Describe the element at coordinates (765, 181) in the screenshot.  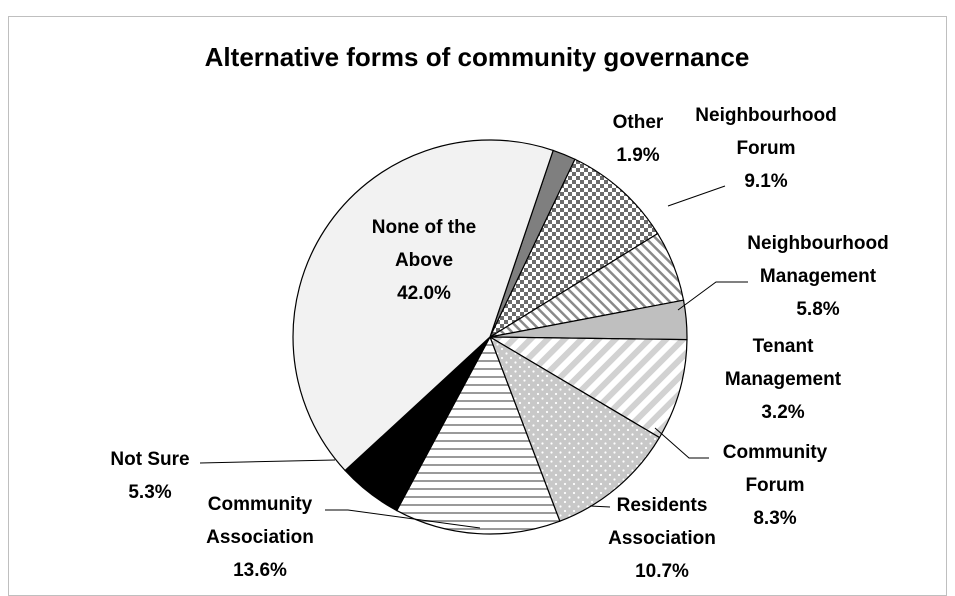
I see `slice-value-label: 9.1%` at that location.